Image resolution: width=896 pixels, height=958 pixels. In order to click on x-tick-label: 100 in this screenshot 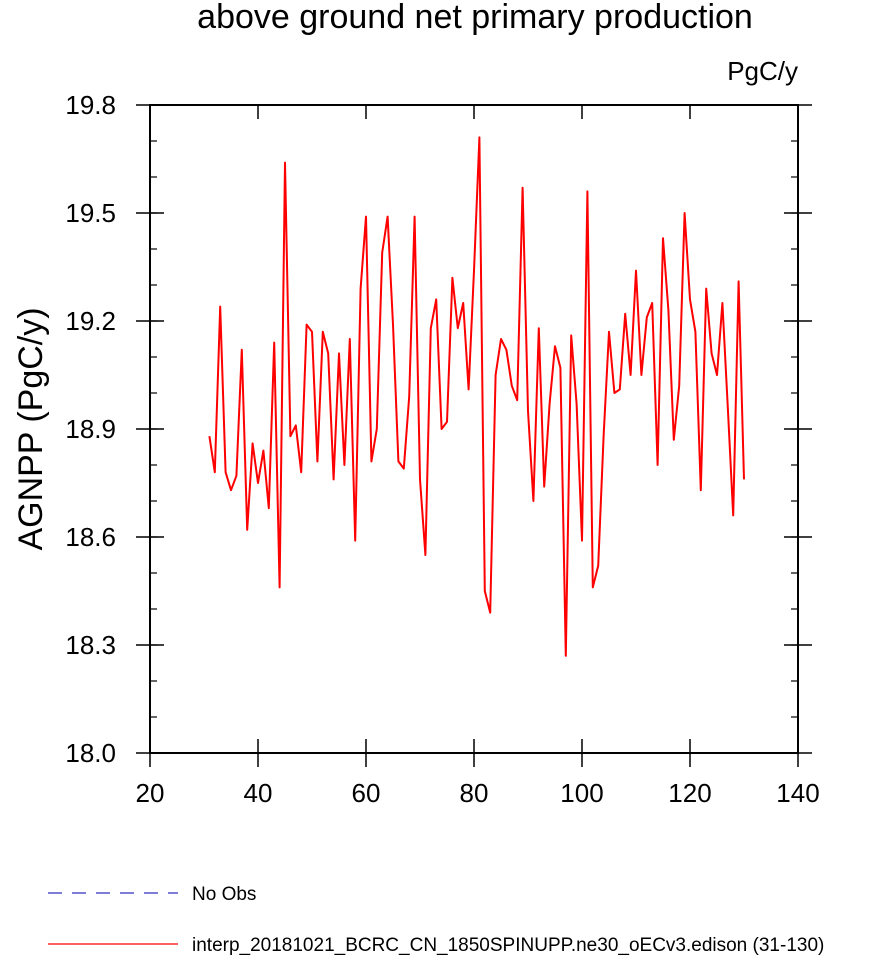, I will do `click(581, 793)`.